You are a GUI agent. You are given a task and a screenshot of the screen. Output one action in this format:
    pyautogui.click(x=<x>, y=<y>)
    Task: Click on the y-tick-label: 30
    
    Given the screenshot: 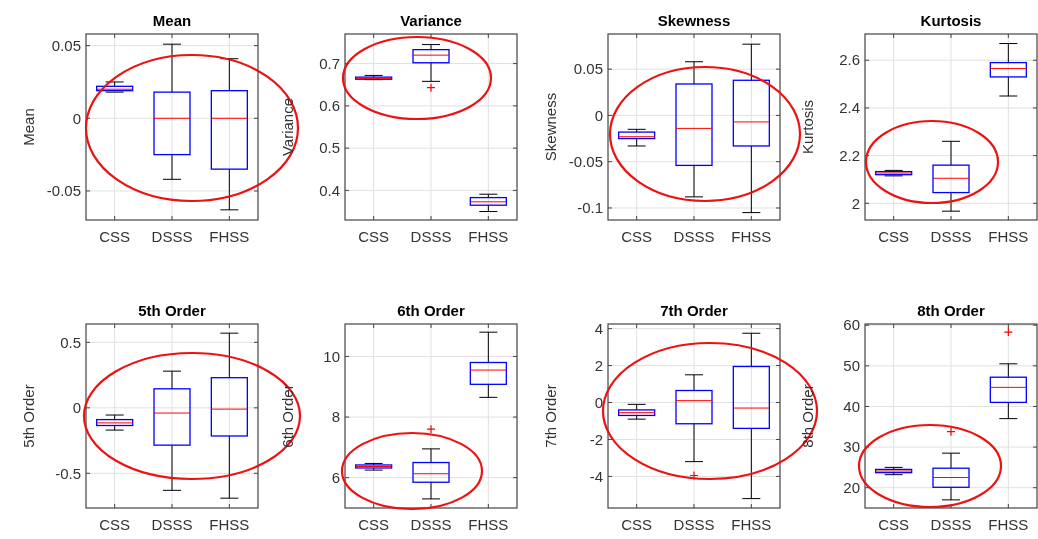 What is the action you would take?
    pyautogui.click(x=851, y=447)
    